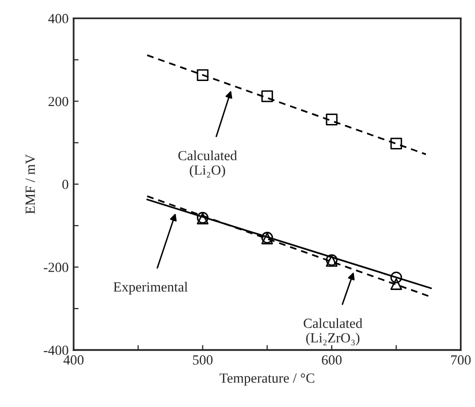 The image size is (475, 407). What do you see at coordinates (56, 350) in the screenshot?
I see `y-tick-label: -400` at bounding box center [56, 350].